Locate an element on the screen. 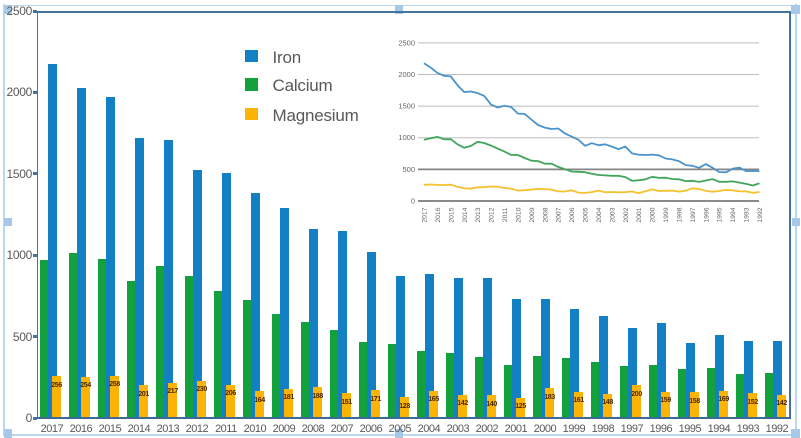 This screenshot has width=801, height=438. svg-text: 1999 is located at coordinates (666, 214).